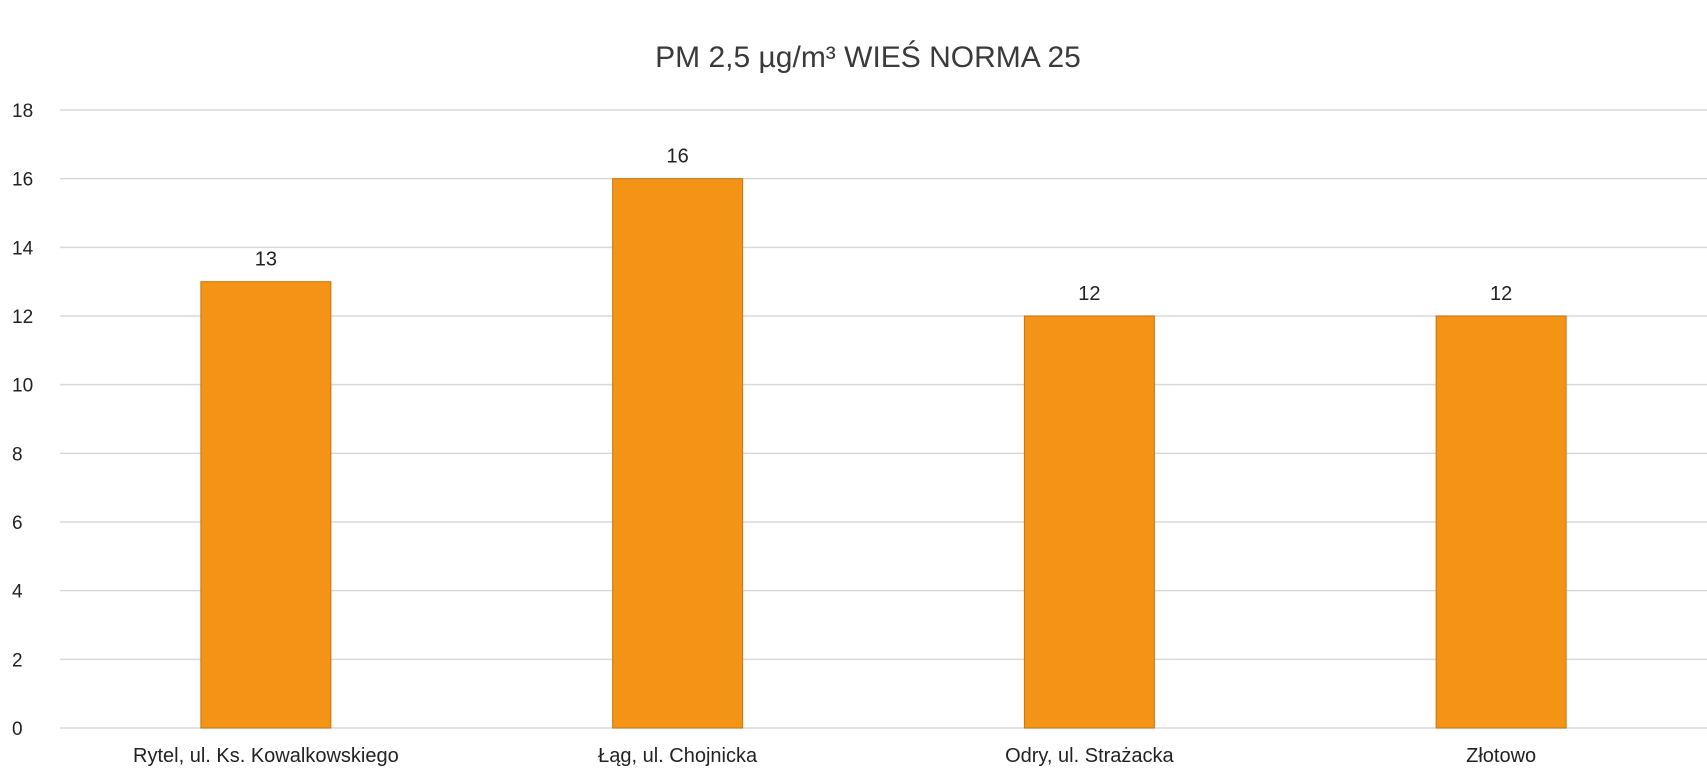 This screenshot has height=768, width=1707. What do you see at coordinates (17, 592) in the screenshot?
I see `y-tick-label: 4` at bounding box center [17, 592].